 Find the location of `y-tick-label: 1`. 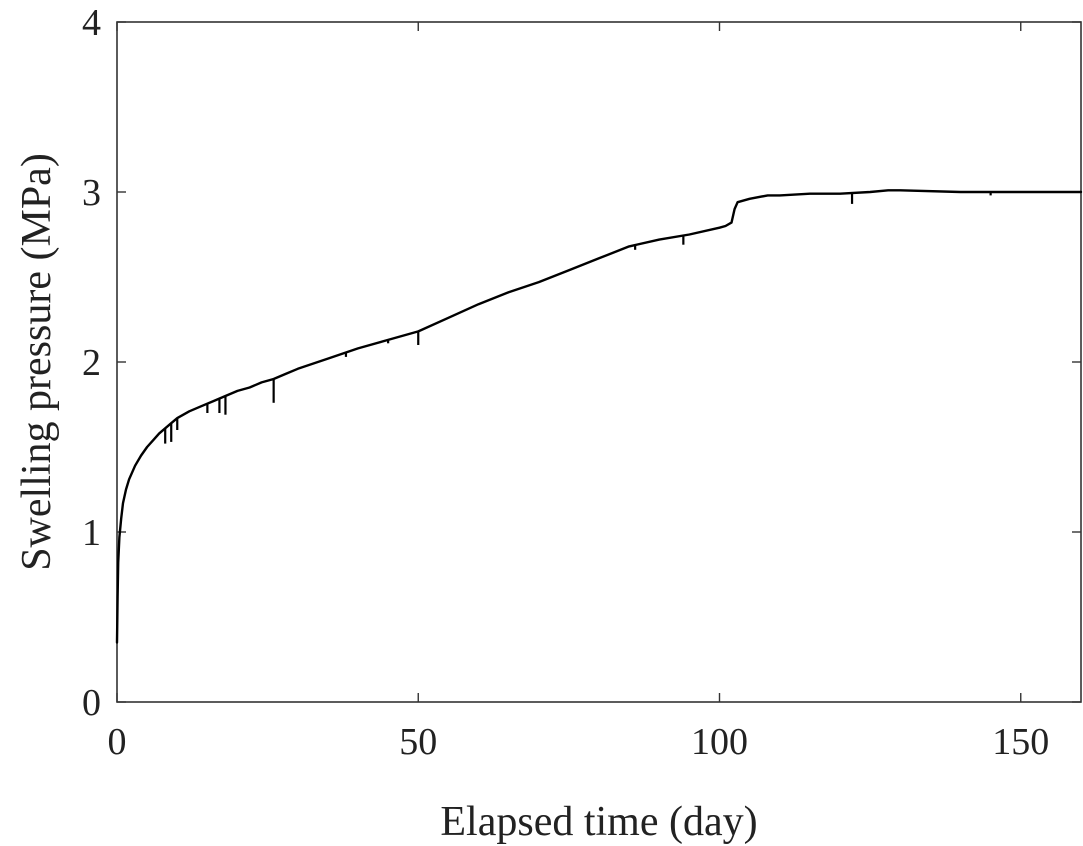

y-tick-label: 1 is located at coordinates (91, 533).